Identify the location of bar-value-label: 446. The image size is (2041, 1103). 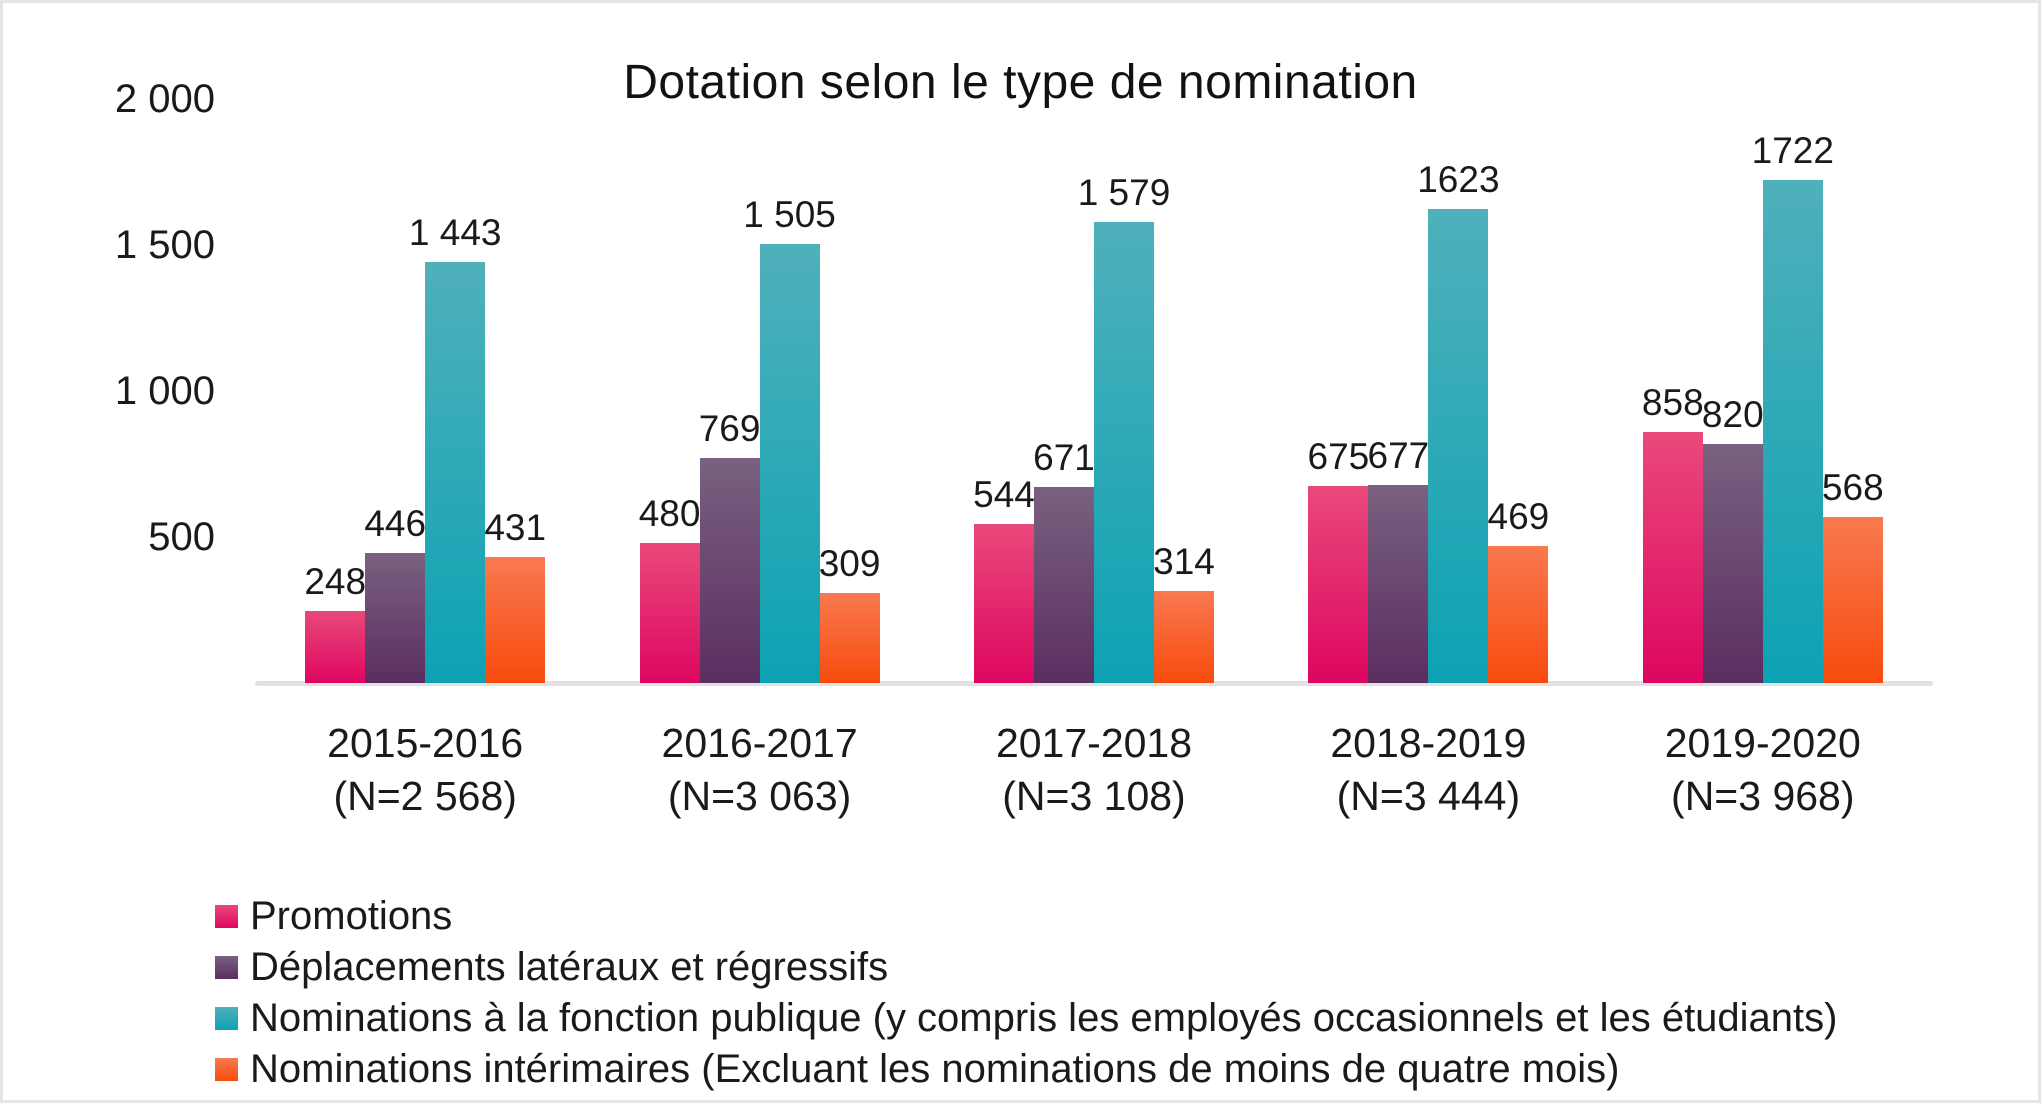
(395, 523).